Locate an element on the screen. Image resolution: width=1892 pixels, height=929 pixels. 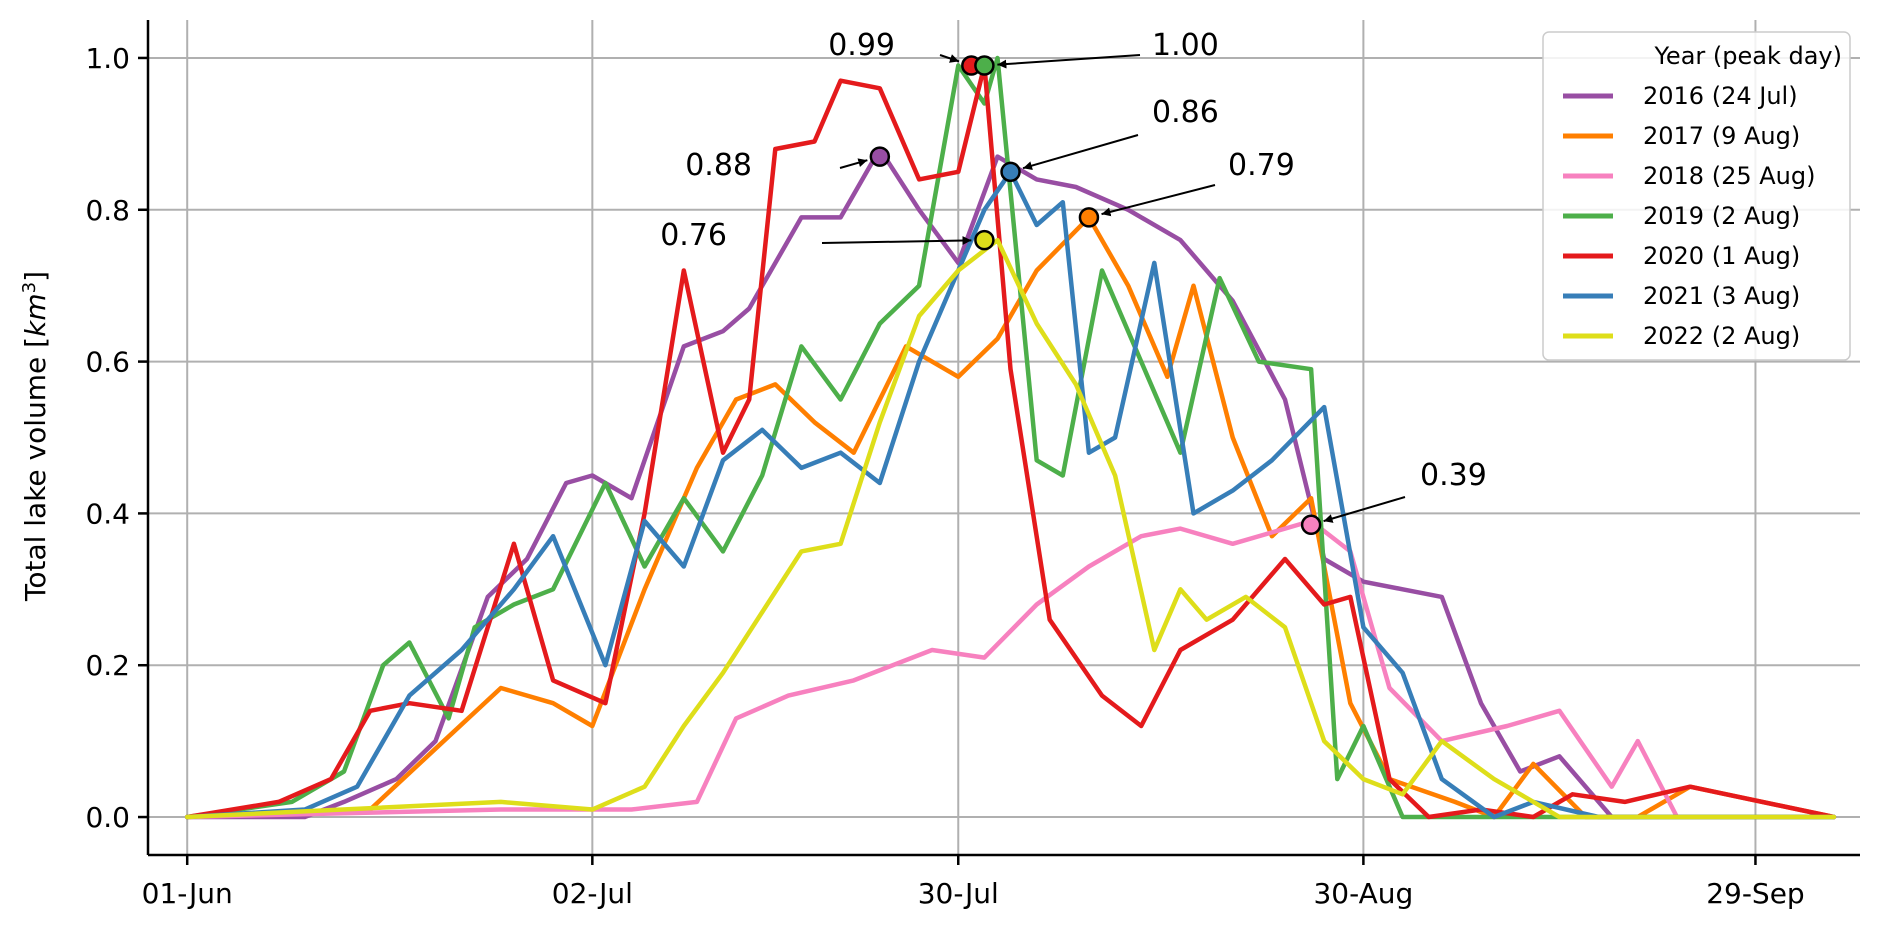
y-tick-label: 0.6 is located at coordinates (107, 362).